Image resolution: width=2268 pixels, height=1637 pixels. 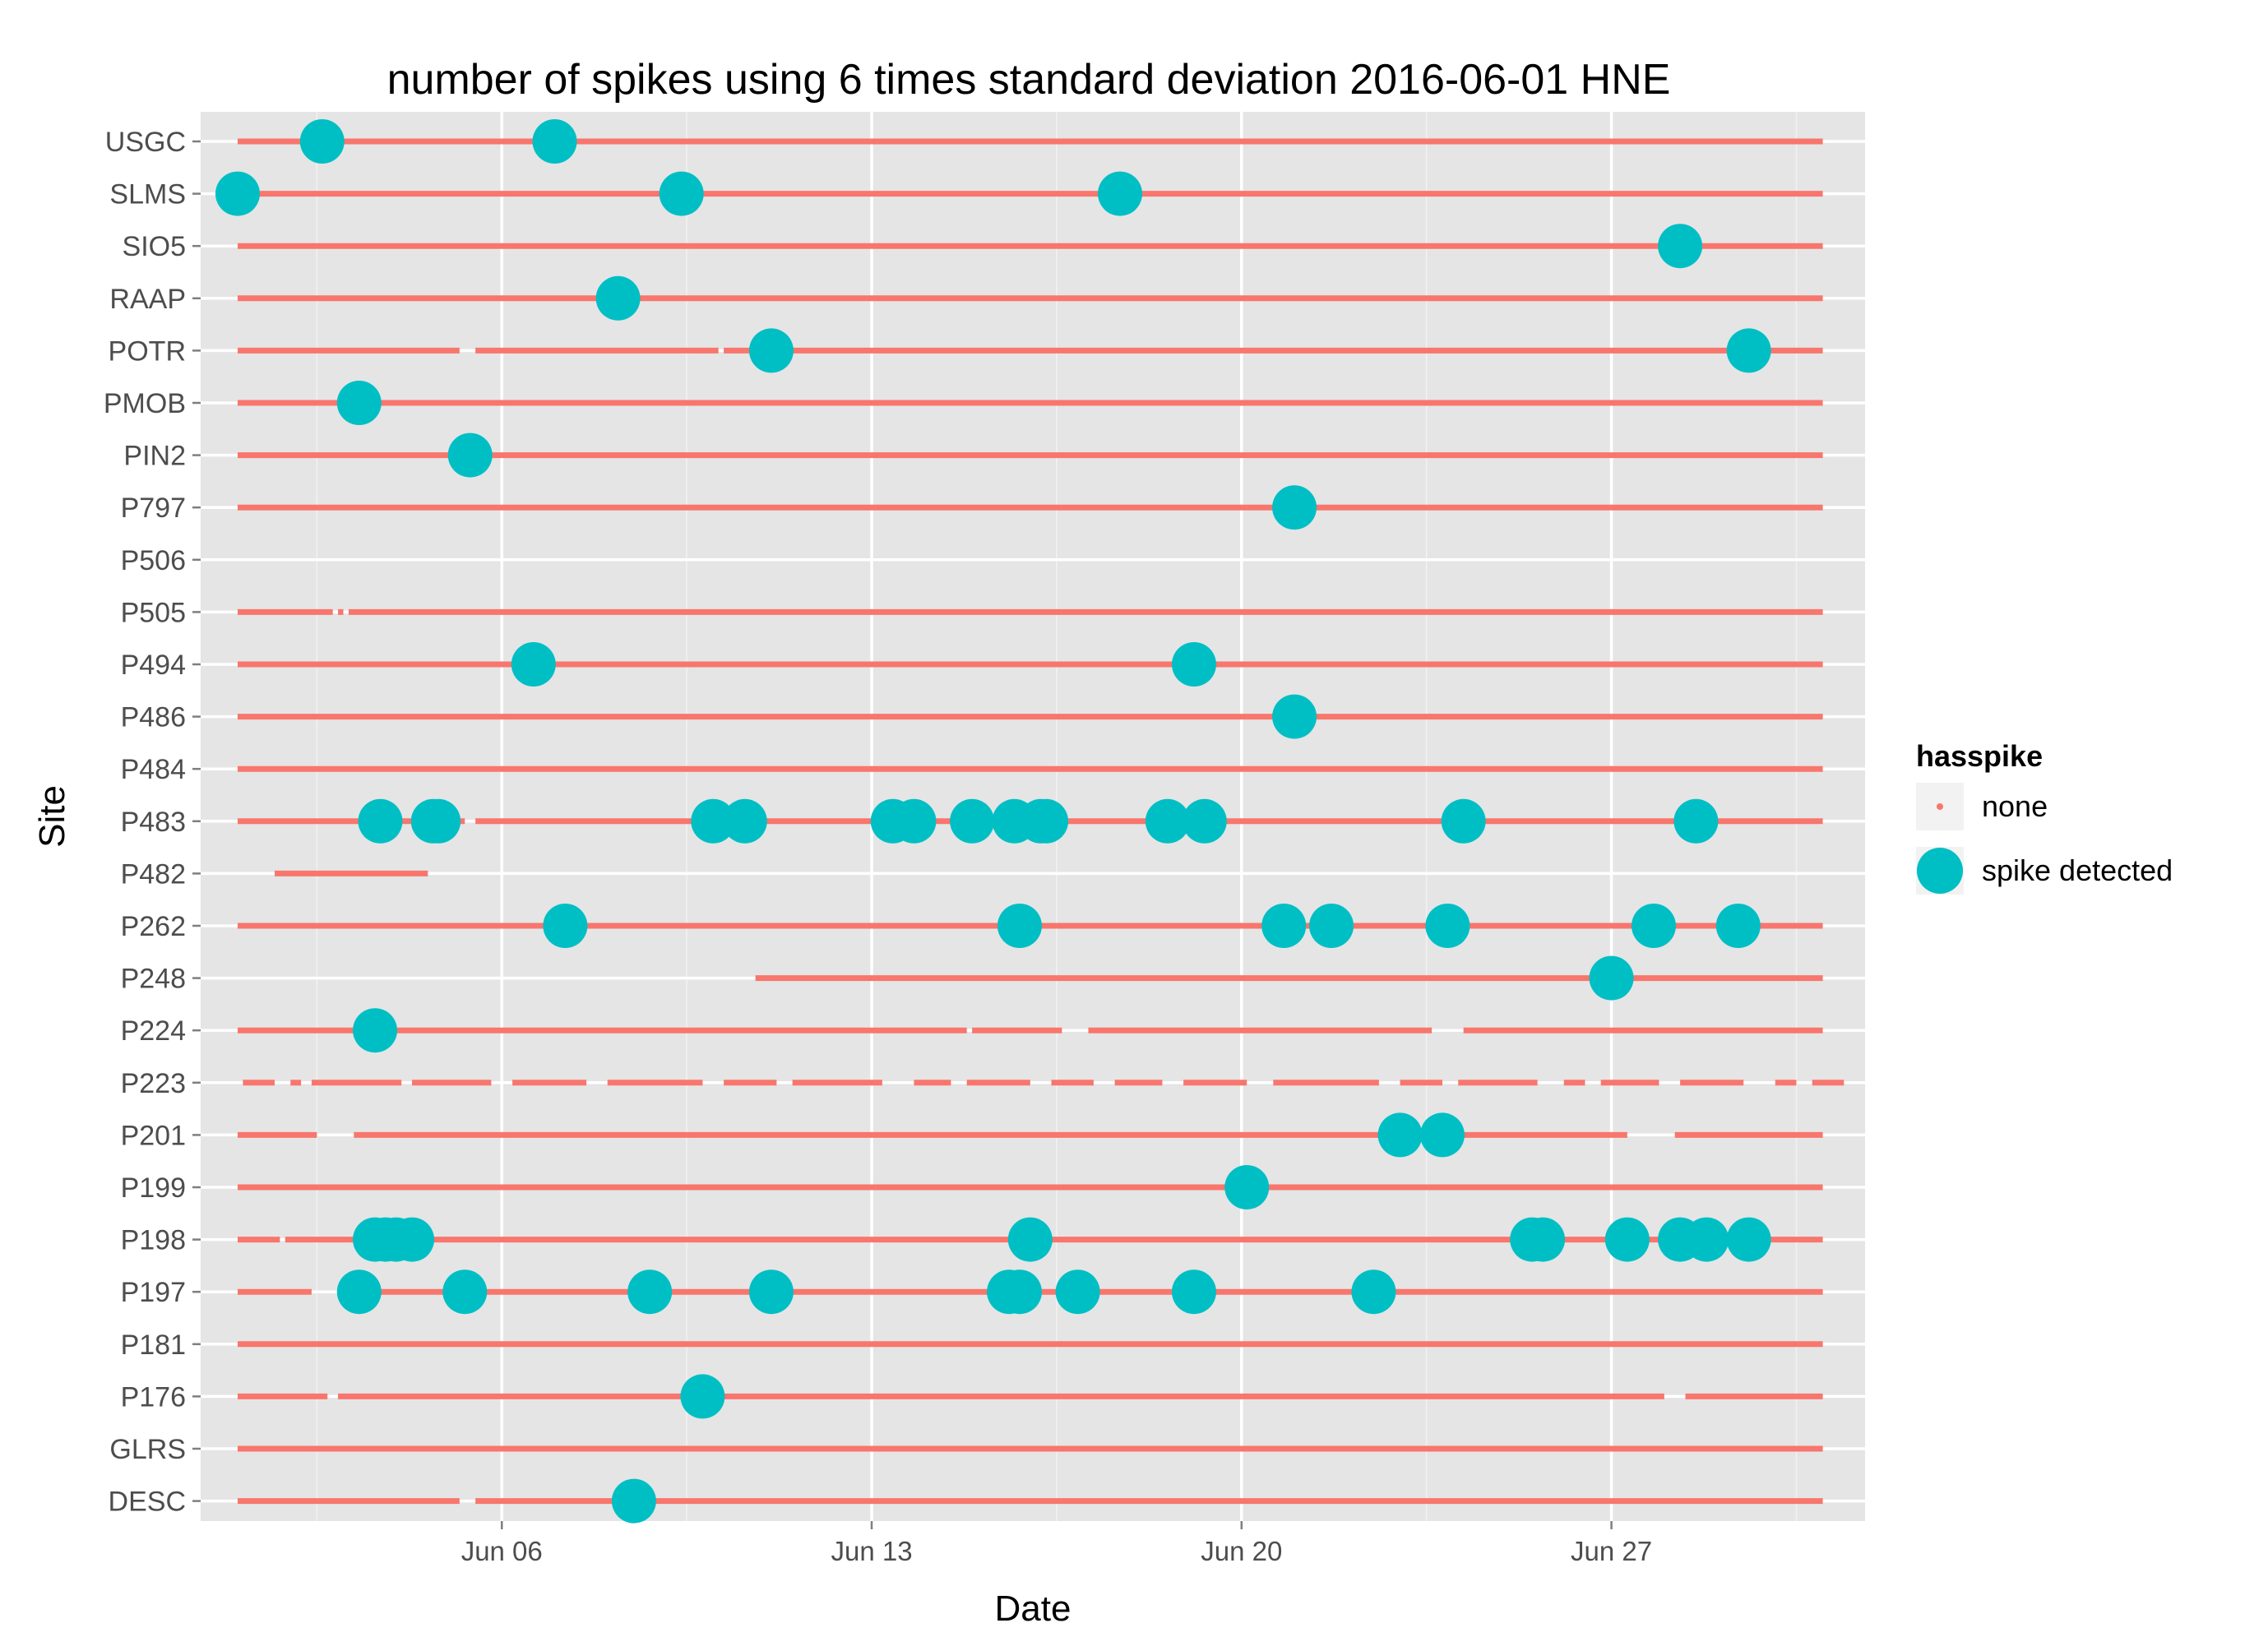 I want to click on y-tick-label: P483, so click(x=154, y=822).